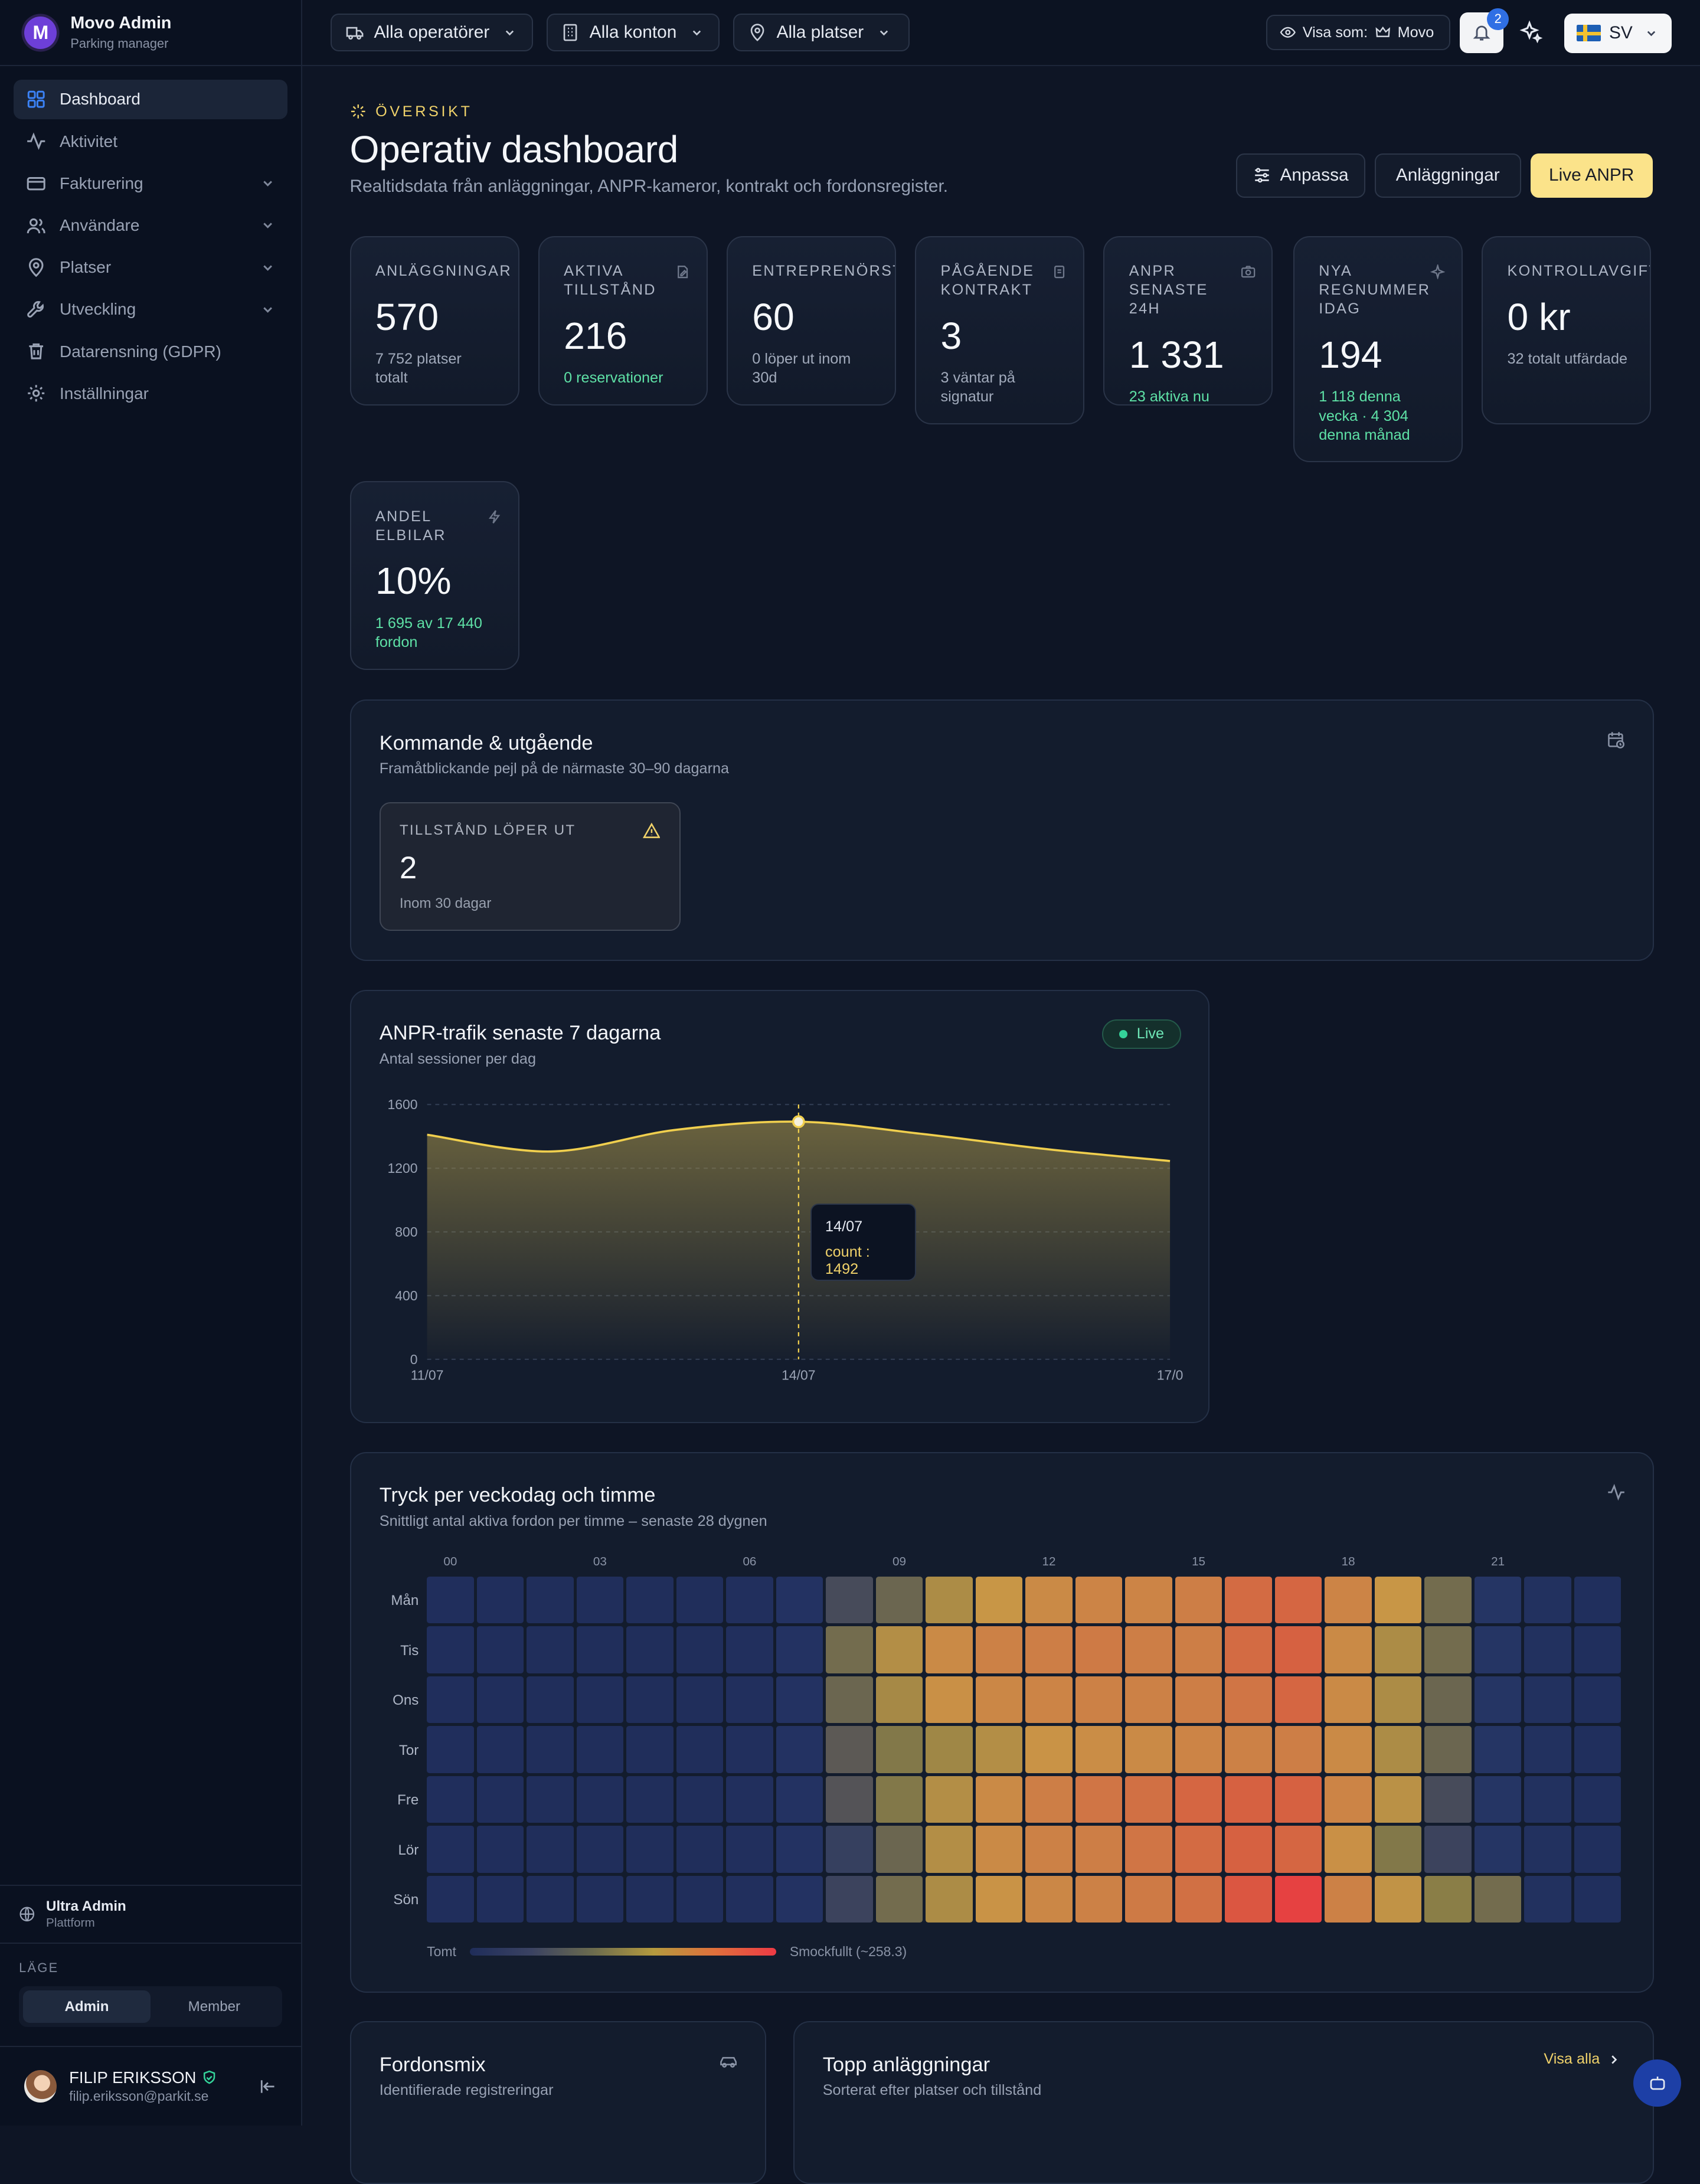 Image resolution: width=1700 pixels, height=2184 pixels. What do you see at coordinates (214, 2006) in the screenshot?
I see `mode-member-option: Member` at bounding box center [214, 2006].